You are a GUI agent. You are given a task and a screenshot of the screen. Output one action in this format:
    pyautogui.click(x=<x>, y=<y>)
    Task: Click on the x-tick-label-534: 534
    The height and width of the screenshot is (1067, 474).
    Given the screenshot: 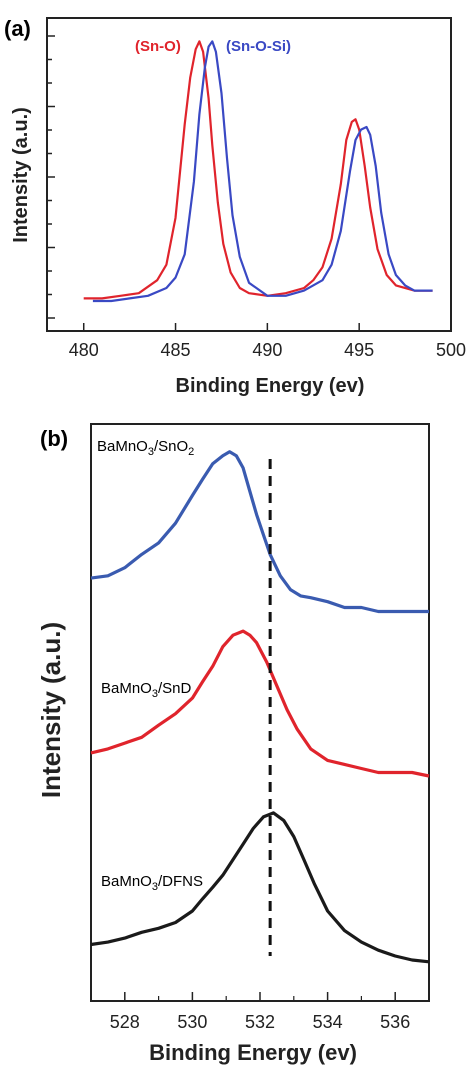 What is the action you would take?
    pyautogui.click(x=328, y=1022)
    